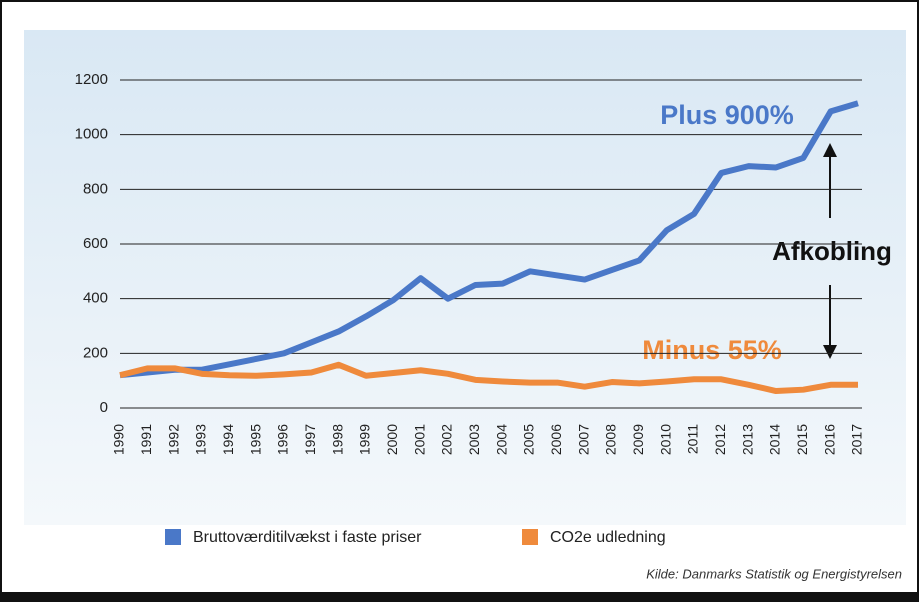 This screenshot has width=919, height=607. I want to click on y-tick-label: 800, so click(95, 188).